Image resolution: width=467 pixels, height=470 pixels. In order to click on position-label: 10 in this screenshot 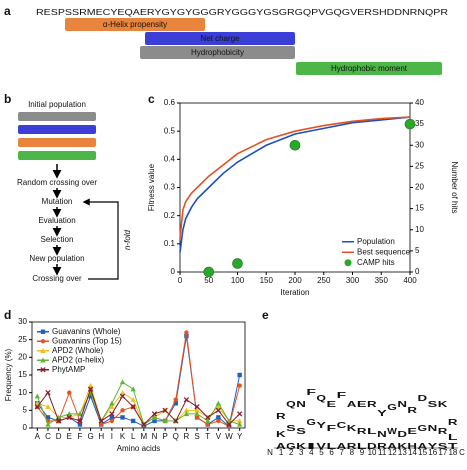, I will do `click(372, 452)`.